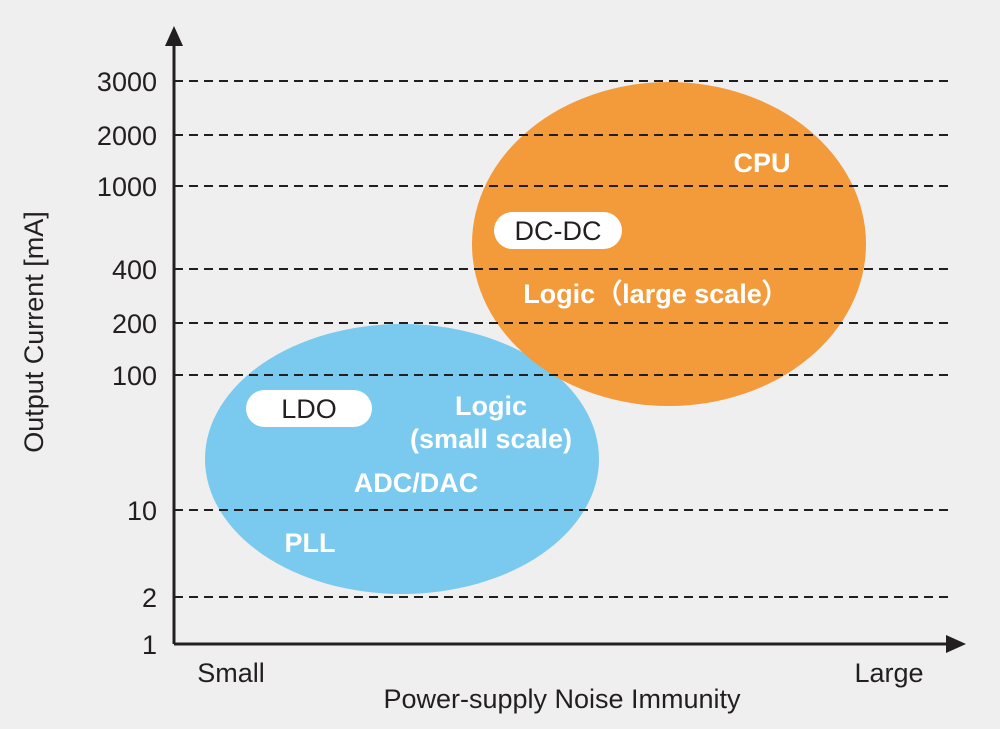 This screenshot has height=729, width=1000. I want to click on y-tick-label: 1000, so click(127, 187).